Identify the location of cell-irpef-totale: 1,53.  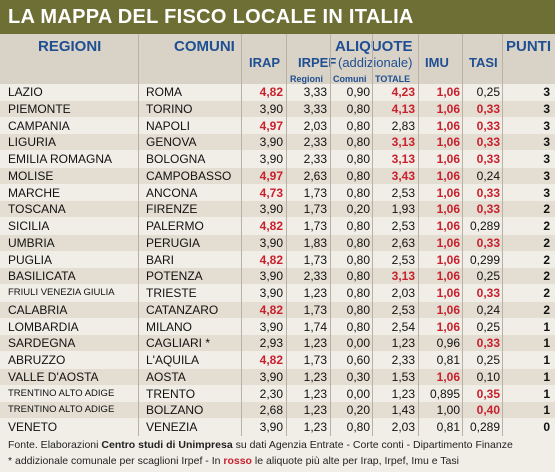
(403, 376).